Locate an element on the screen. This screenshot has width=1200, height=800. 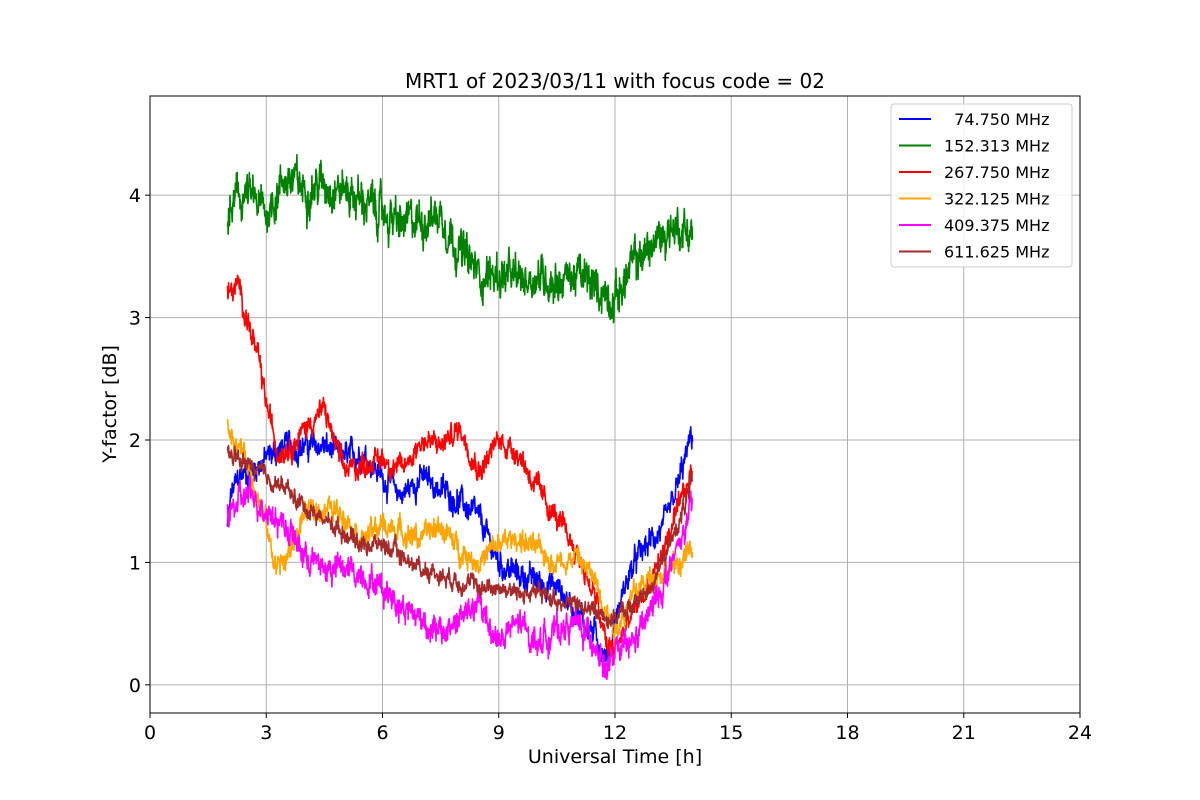
x-axis-label: Universal Time [h] is located at coordinates (615, 757).